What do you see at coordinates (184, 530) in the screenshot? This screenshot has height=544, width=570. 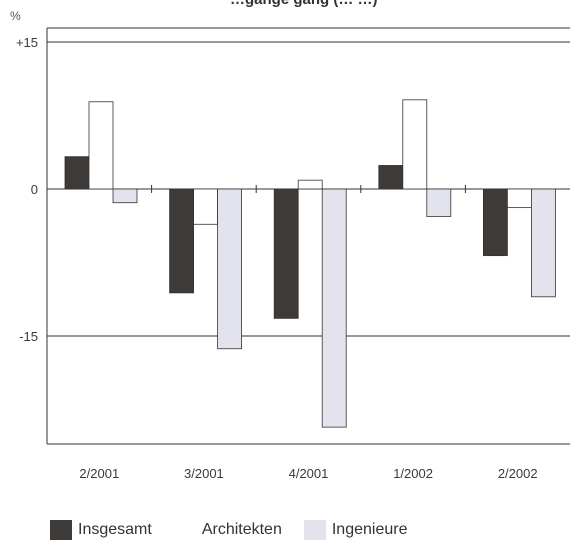 I see `legend-swatch-architekten` at bounding box center [184, 530].